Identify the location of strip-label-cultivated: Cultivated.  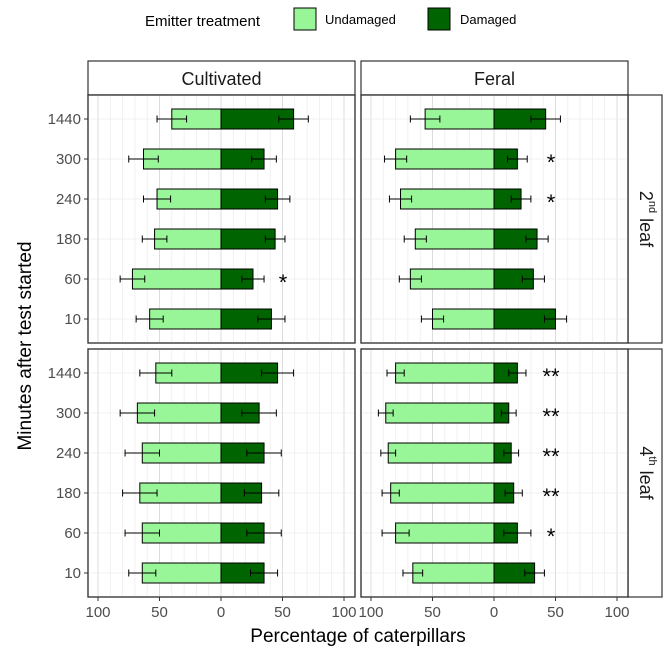
(221, 79).